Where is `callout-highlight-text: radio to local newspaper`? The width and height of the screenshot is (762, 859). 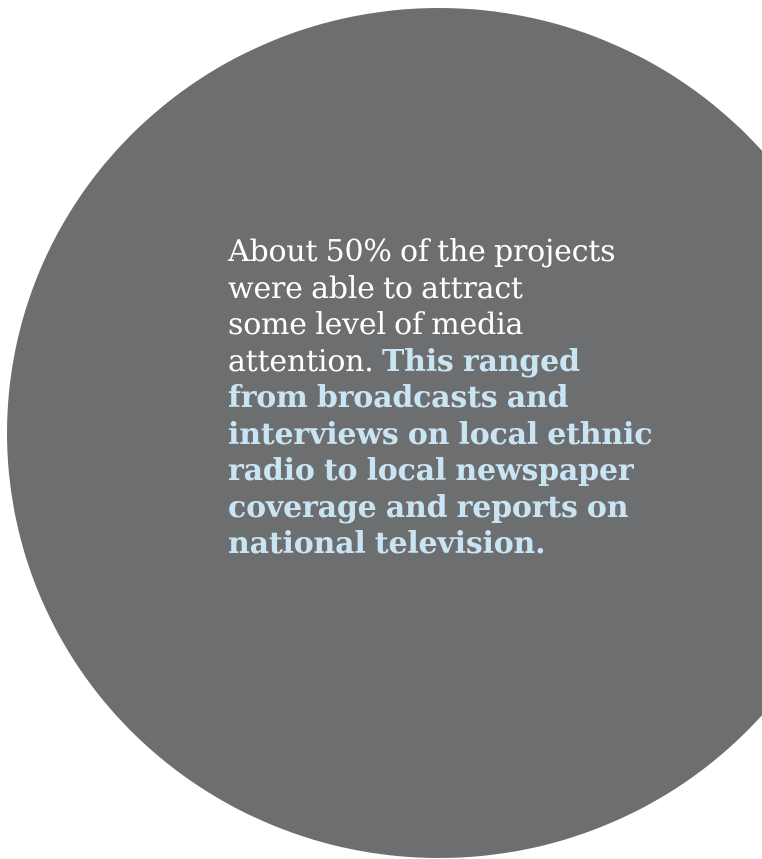 callout-highlight-text: radio to local newspaper is located at coordinates (431, 470).